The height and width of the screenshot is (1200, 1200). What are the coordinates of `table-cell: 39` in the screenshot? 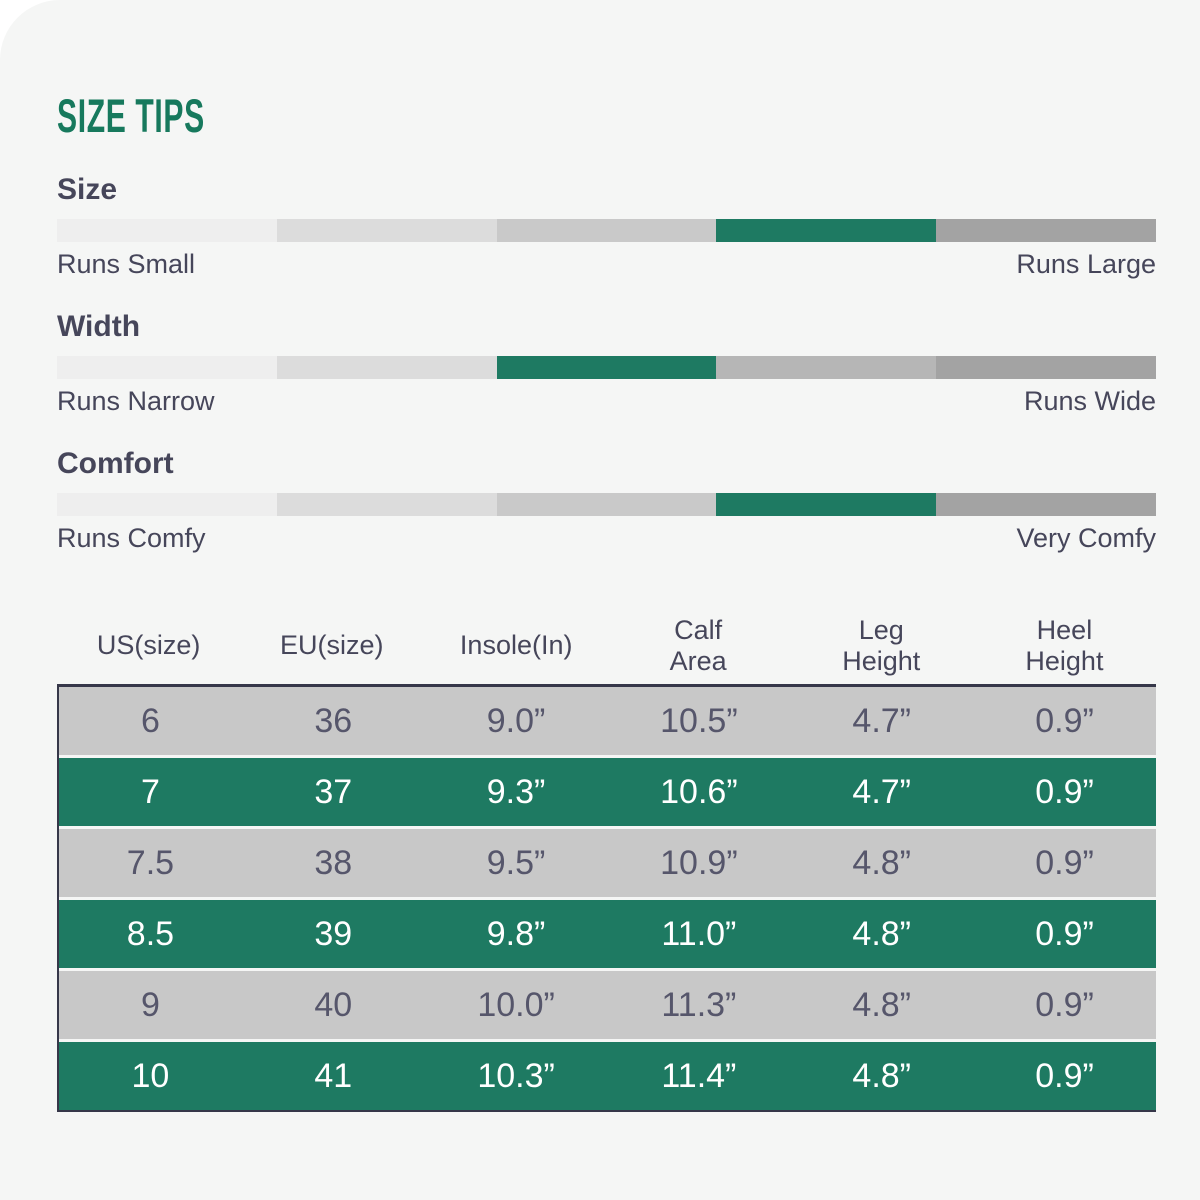 It's located at (333, 933).